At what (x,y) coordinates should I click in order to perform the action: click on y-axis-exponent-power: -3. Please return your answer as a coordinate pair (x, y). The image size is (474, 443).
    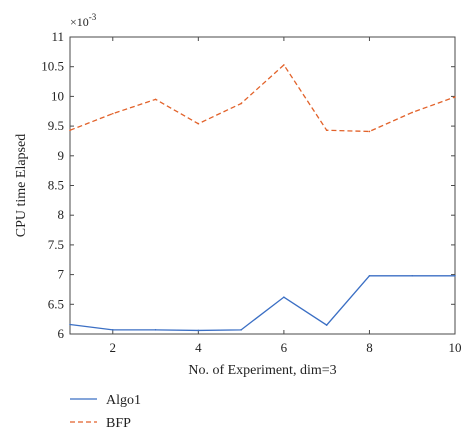
    Looking at the image, I should click on (93, 17).